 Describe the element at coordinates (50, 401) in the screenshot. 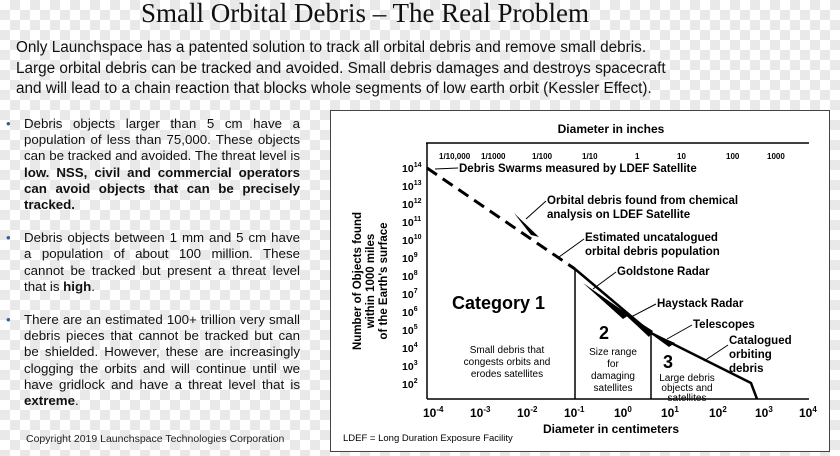

I see `bullet-bold-text: extreme` at that location.